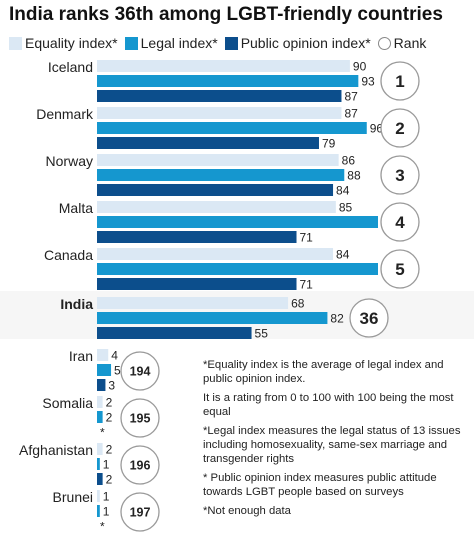 The height and width of the screenshot is (555, 474). Describe the element at coordinates (81, 356) in the screenshot. I see `category-label-iran: Iran` at that location.